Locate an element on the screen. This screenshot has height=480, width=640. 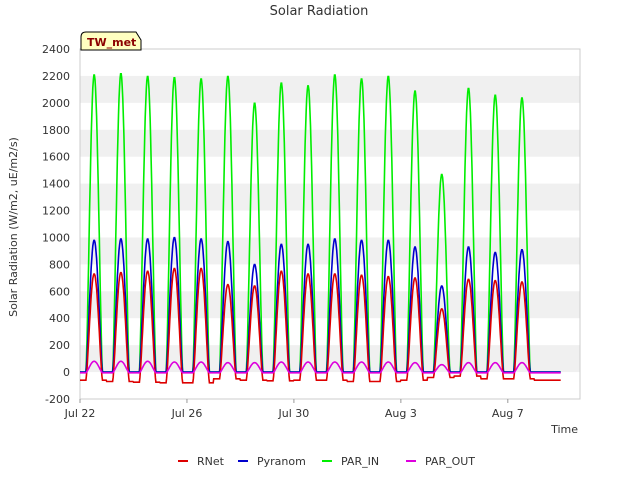
legend-label: PAR_OUT is located at coordinates (450, 461).